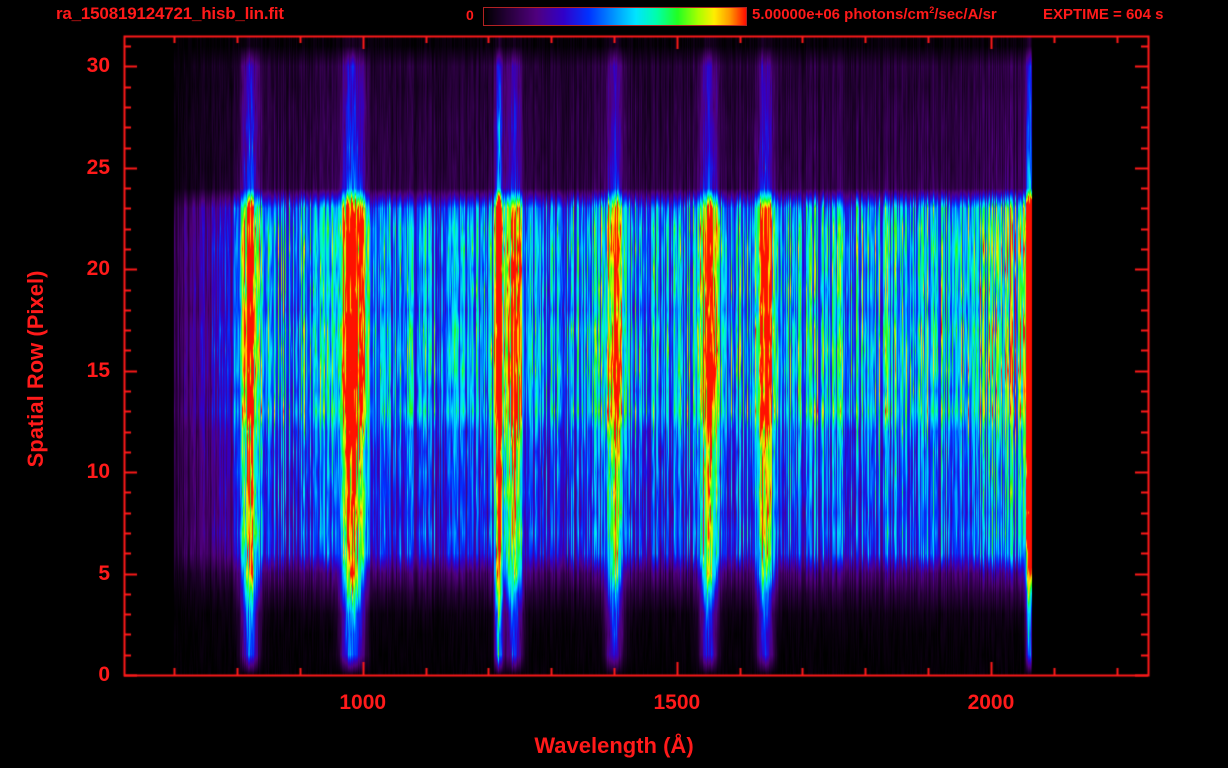 The image size is (1228, 768). I want to click on x-tick-label: 1500, so click(677, 702).